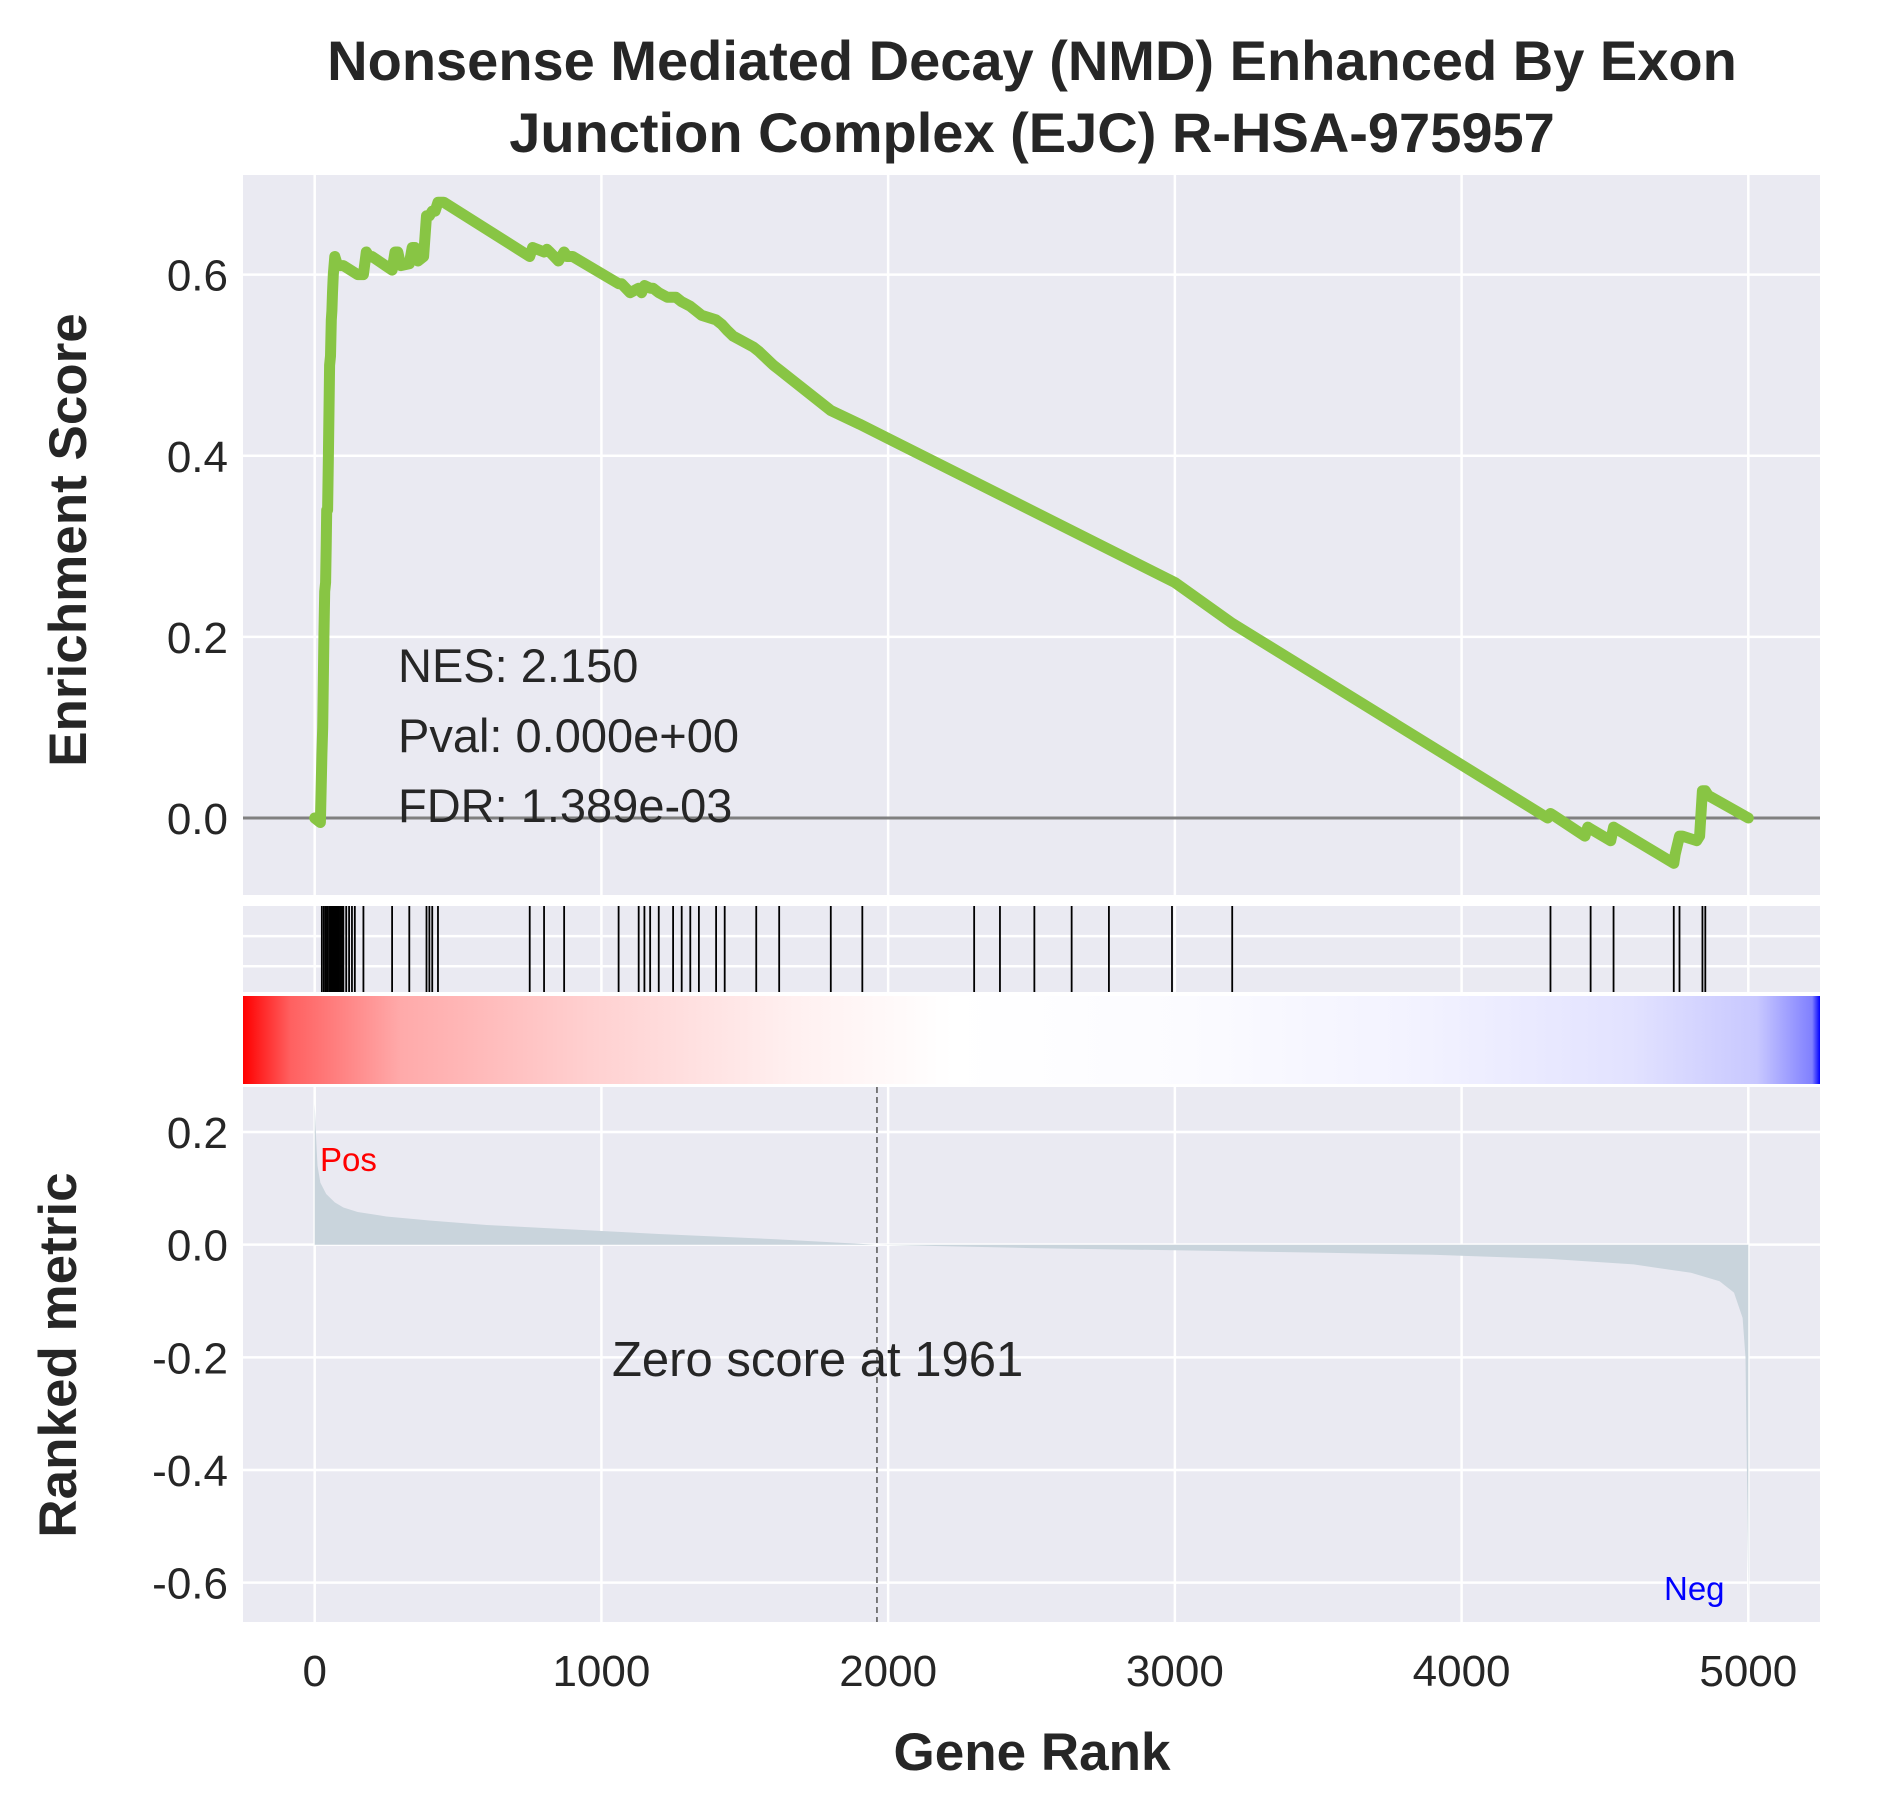  I want to click on es-y-tick-label: 0.2, so click(197, 638).